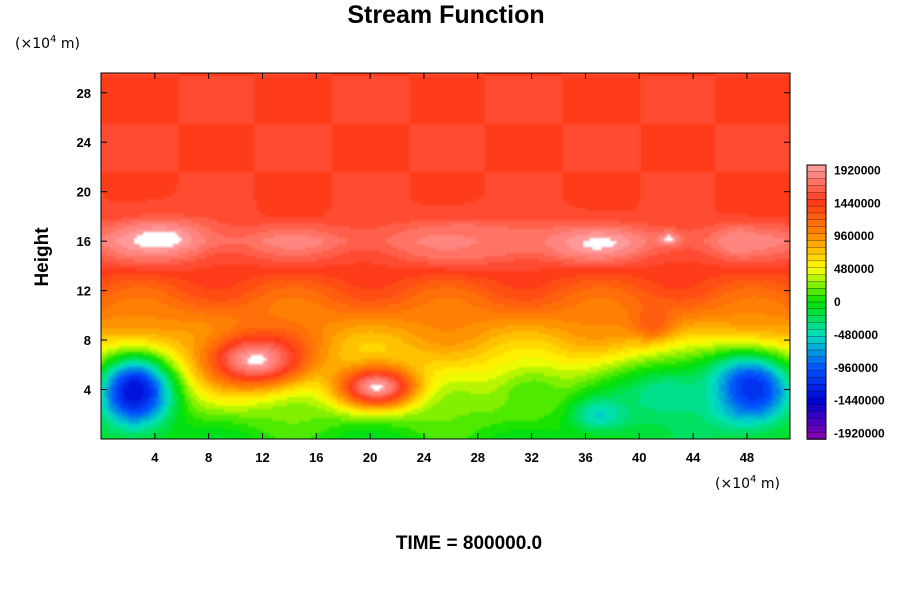 This screenshot has width=900, height=600. Describe the element at coordinates (639, 457) in the screenshot. I see `x-tick-label: 40` at that location.